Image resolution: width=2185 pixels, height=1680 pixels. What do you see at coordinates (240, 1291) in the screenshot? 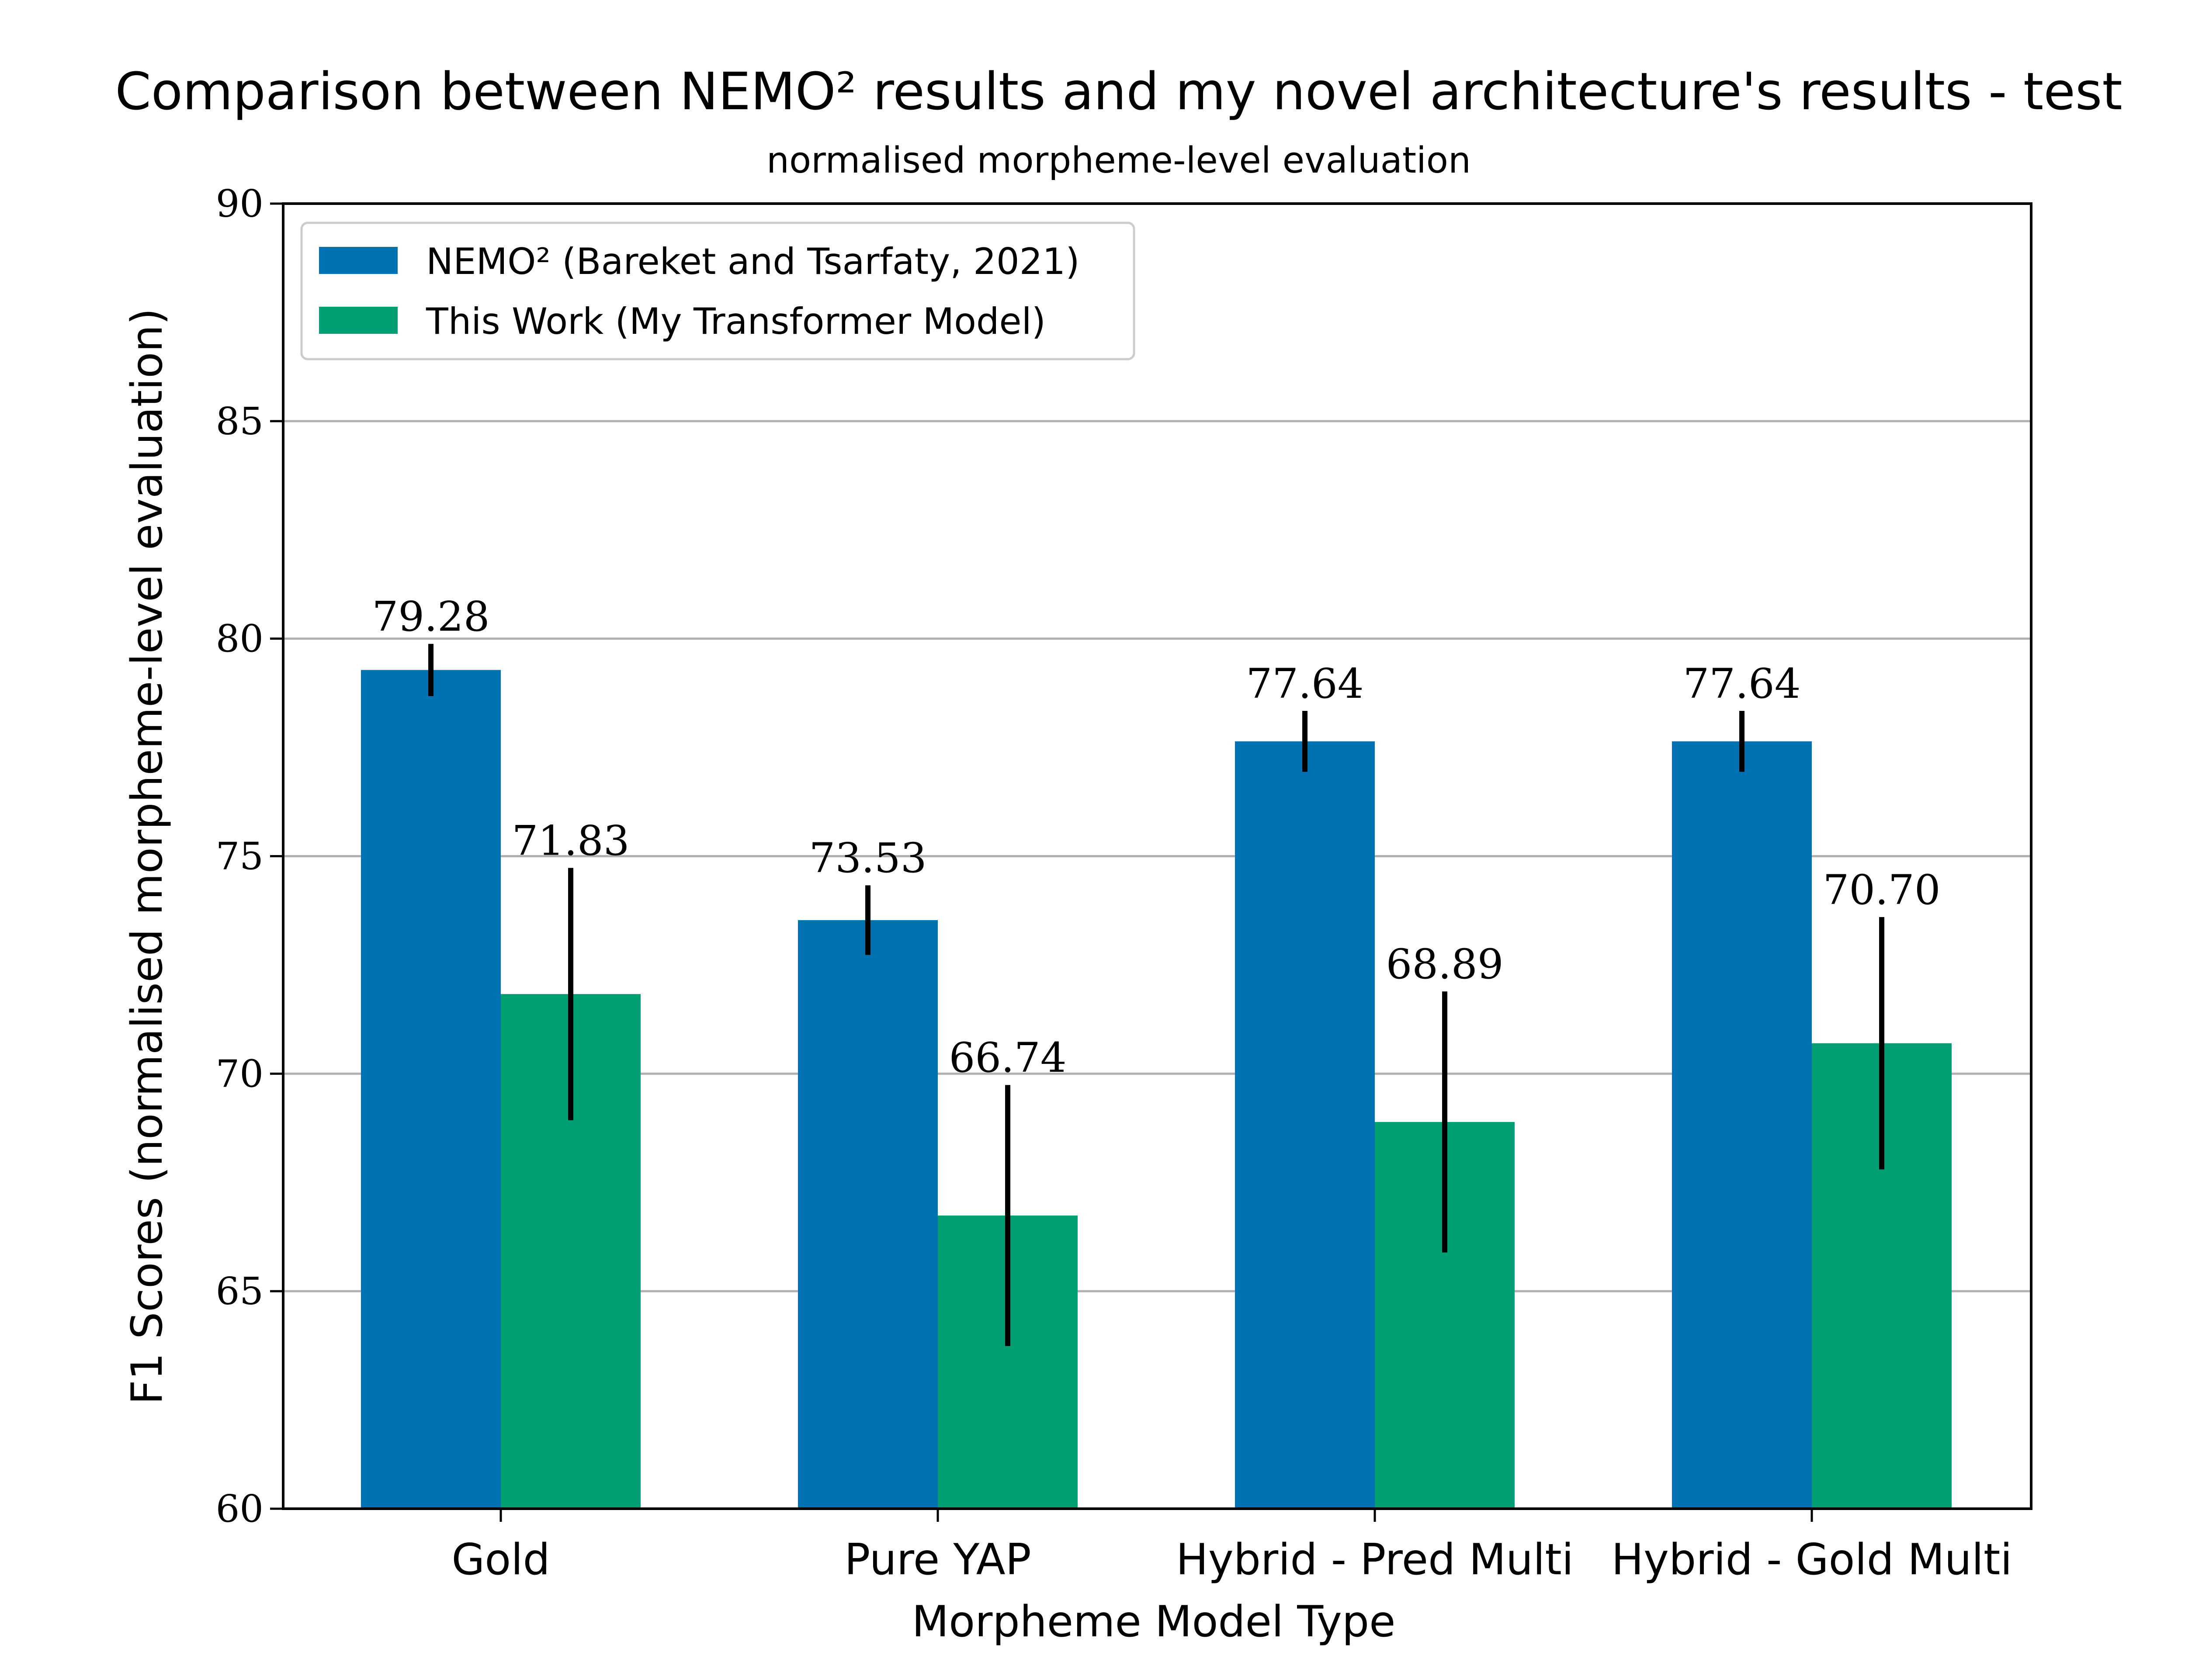
I see `y-tick-label: 65` at bounding box center [240, 1291].